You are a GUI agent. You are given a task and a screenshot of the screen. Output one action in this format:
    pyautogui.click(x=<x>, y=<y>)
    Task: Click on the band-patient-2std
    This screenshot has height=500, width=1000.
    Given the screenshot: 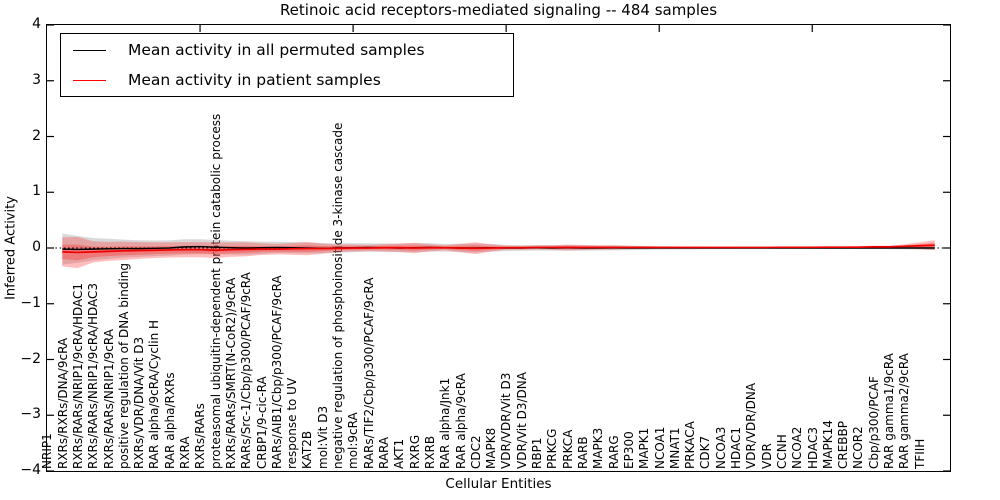 What is the action you would take?
    pyautogui.click(x=498, y=252)
    